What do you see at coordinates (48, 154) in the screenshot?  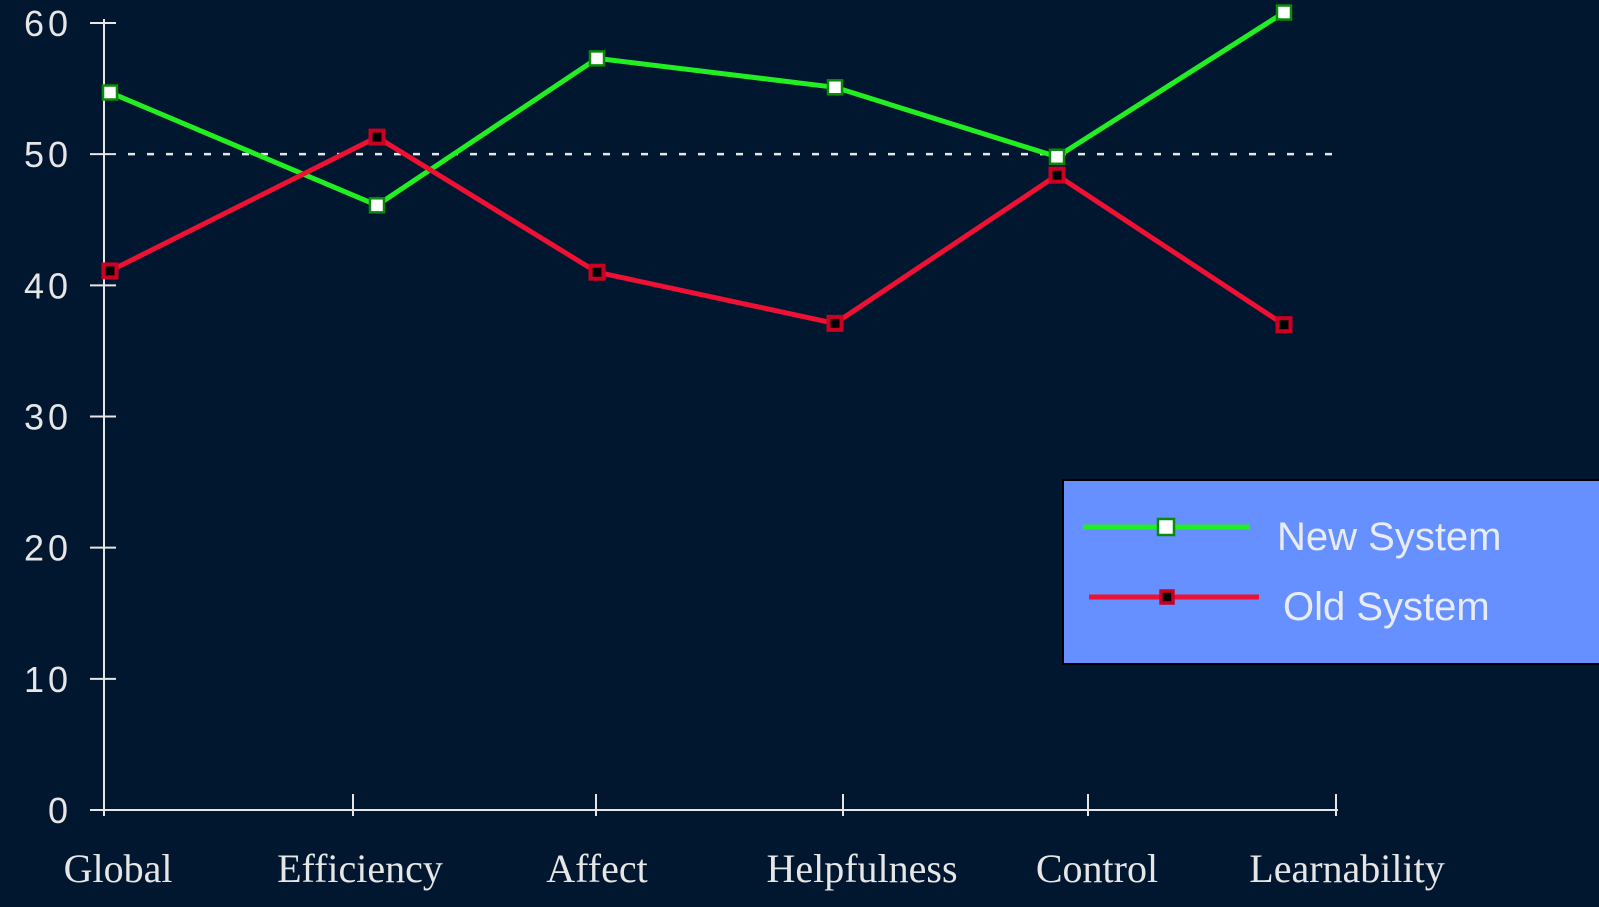 I see `y-tick-label: 50` at bounding box center [48, 154].